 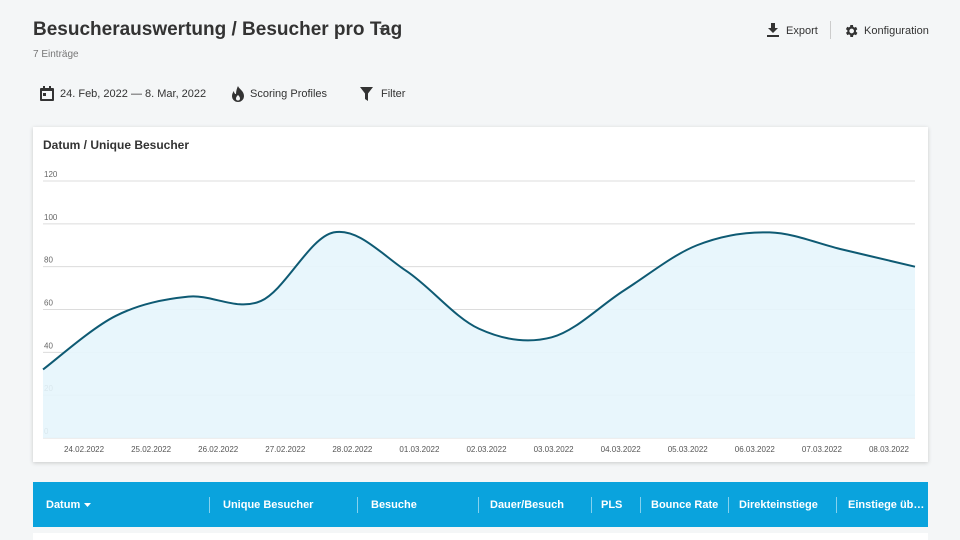 What do you see at coordinates (63, 505) in the screenshot?
I see `column-header: Datum` at bounding box center [63, 505].